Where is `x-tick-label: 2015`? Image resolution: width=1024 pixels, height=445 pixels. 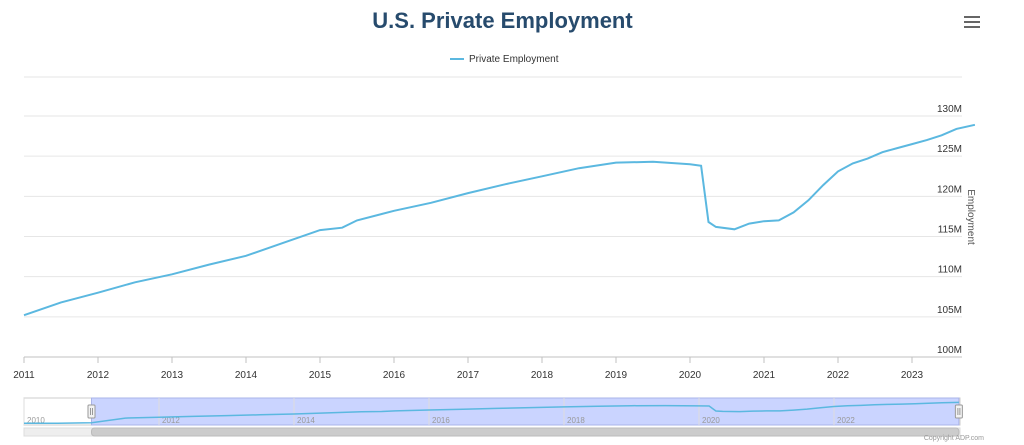 x-tick-label: 2015 is located at coordinates (320, 375).